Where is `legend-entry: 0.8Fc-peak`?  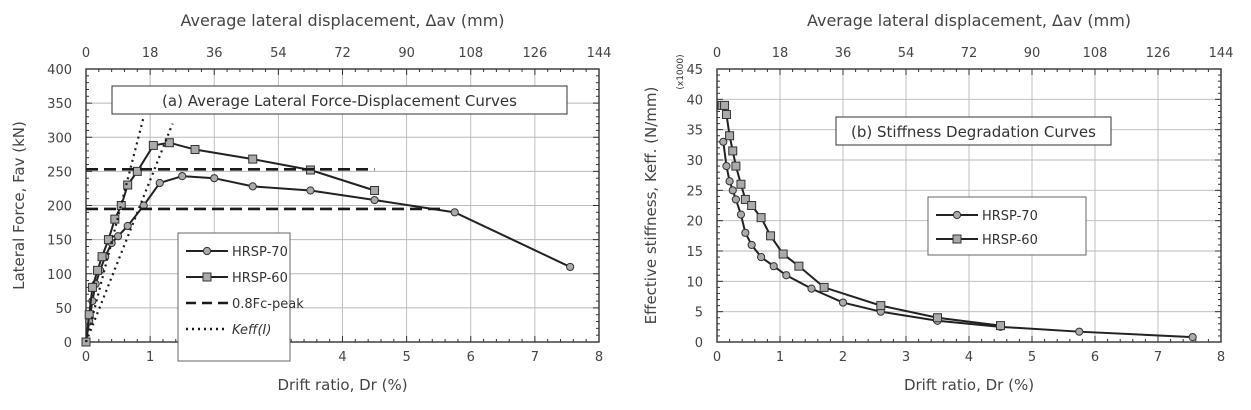 legend-entry: 0.8Fc-peak is located at coordinates (268, 304).